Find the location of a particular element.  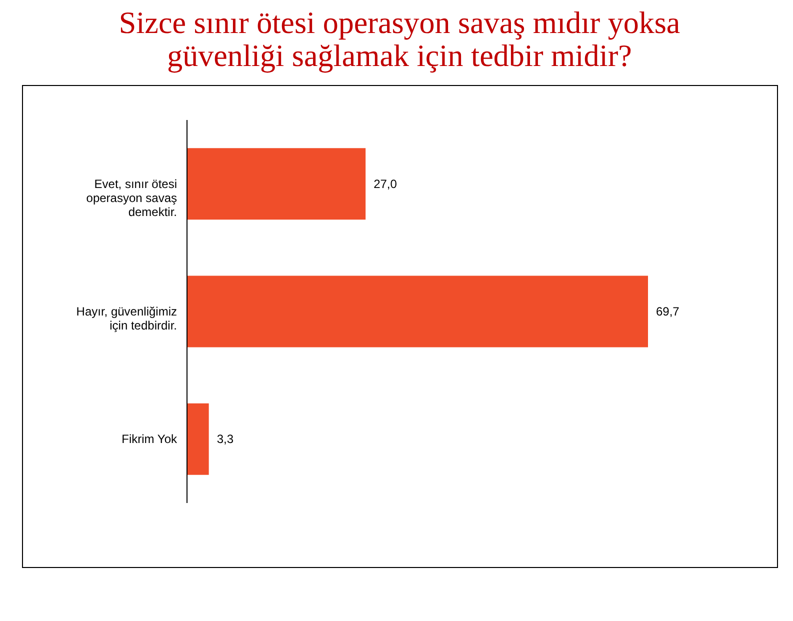

y-tick-label: Fikrim Yok is located at coordinates (150, 439).